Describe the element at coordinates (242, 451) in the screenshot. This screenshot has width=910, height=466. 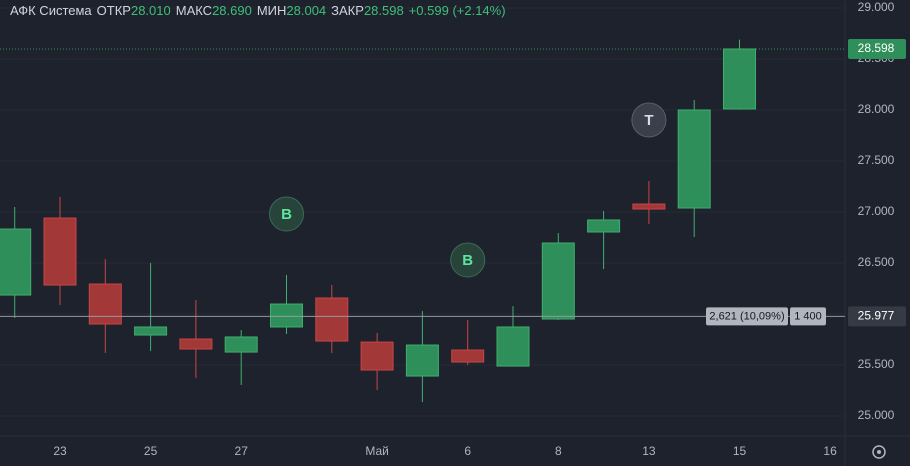
I see `x-tick-label: 27` at that location.